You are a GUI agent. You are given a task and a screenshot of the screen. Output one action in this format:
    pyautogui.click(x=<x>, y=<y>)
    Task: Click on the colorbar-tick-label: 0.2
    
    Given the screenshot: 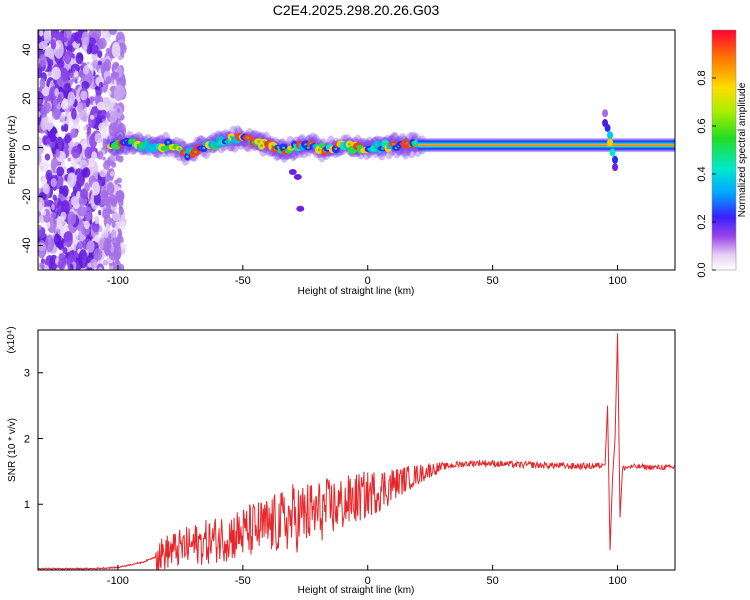 What is the action you would take?
    pyautogui.click(x=702, y=221)
    